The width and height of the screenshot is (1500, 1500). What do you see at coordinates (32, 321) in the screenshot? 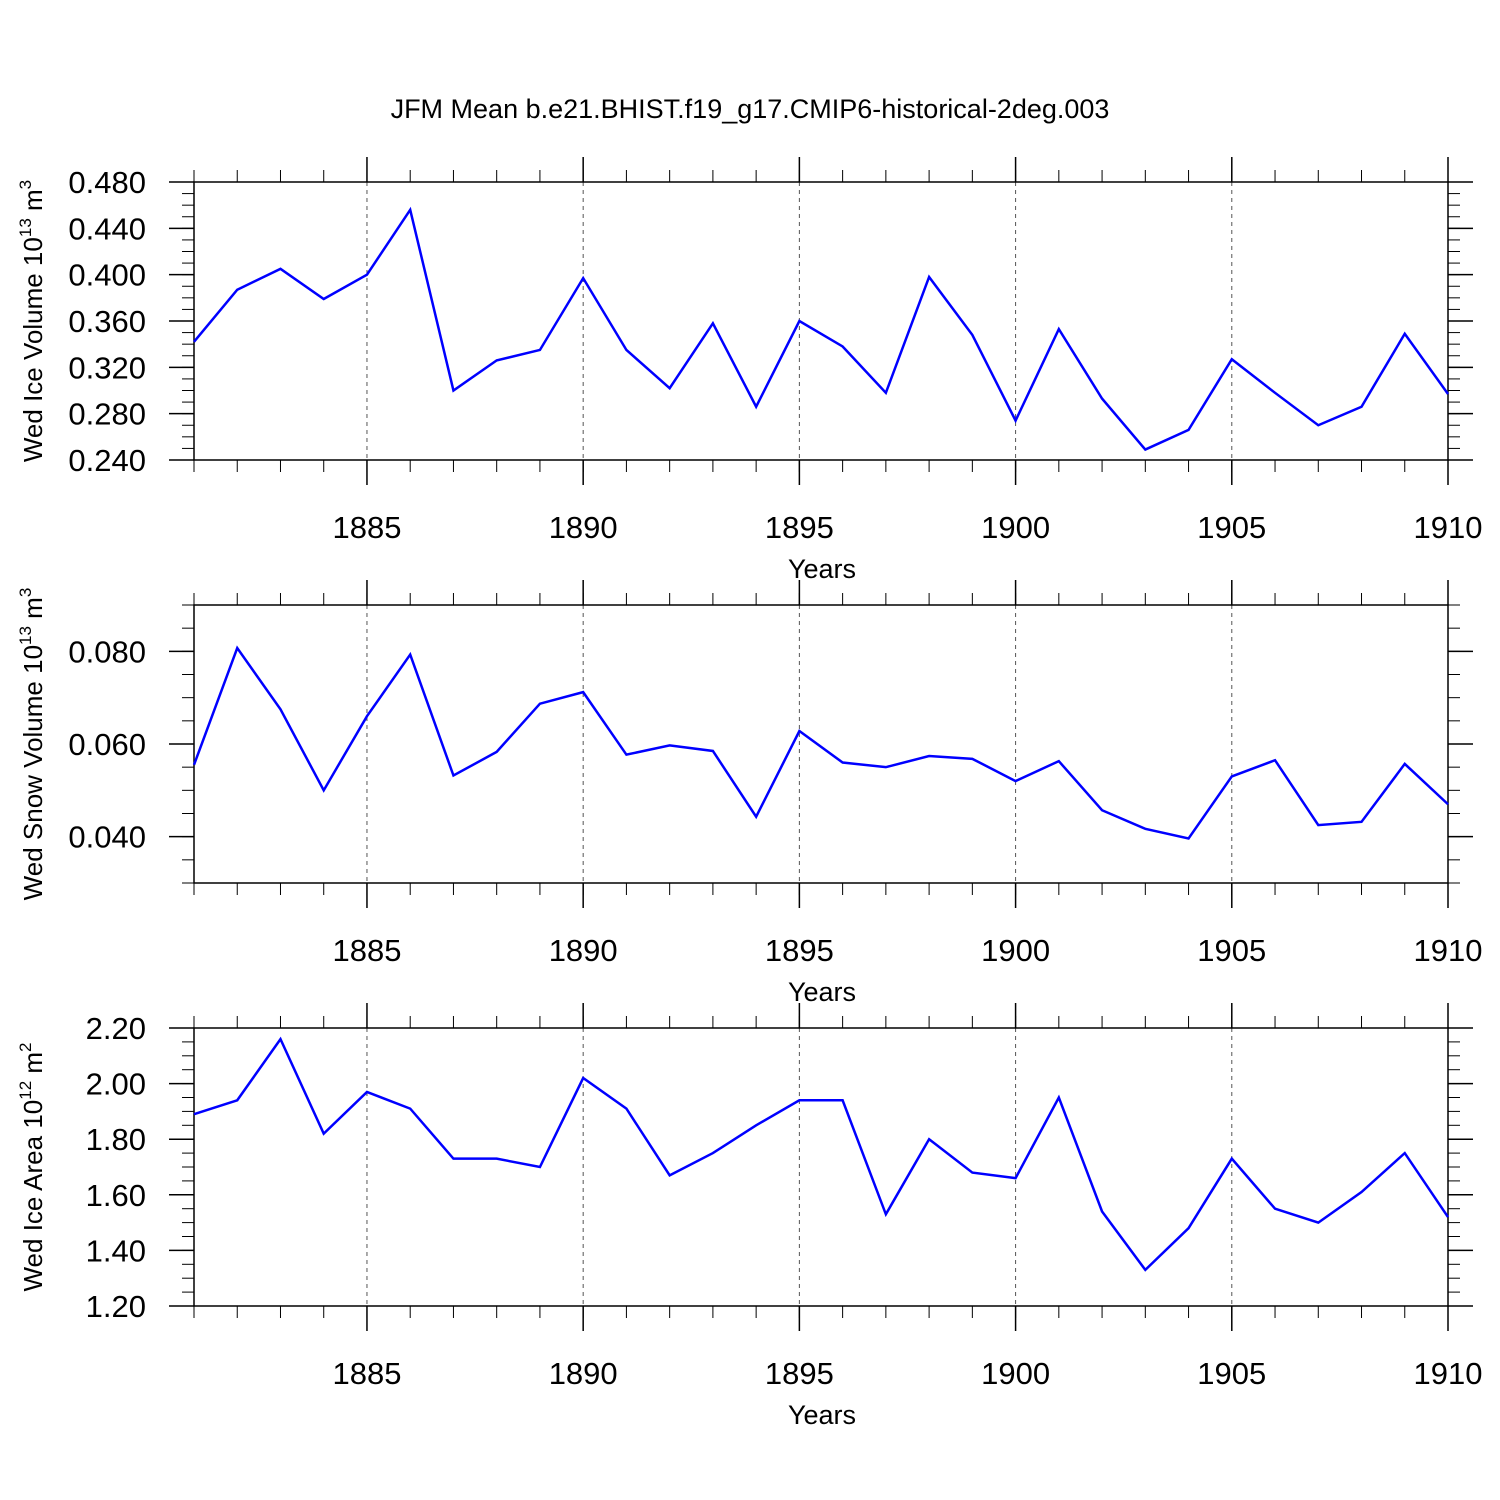
I see `y-axis-label: Wed Ice Volume 1013 m3` at bounding box center [32, 321].